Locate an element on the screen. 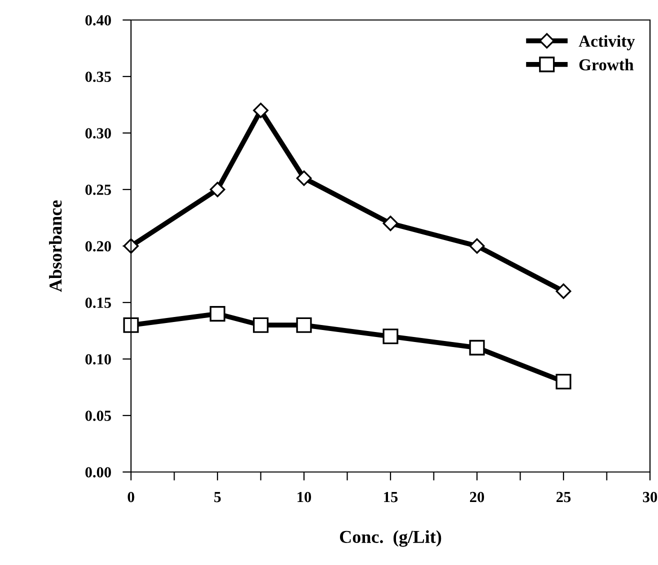 This screenshot has width=658, height=565. x-tick-label: 20 is located at coordinates (477, 497).